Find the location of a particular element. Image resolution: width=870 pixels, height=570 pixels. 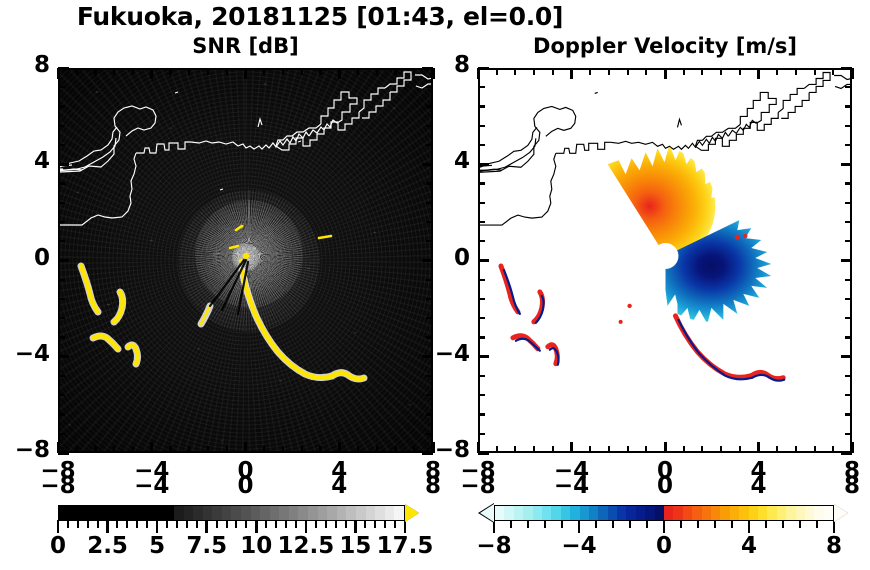

xtick-label-doppler-3: 4 is located at coordinates (758, 471).